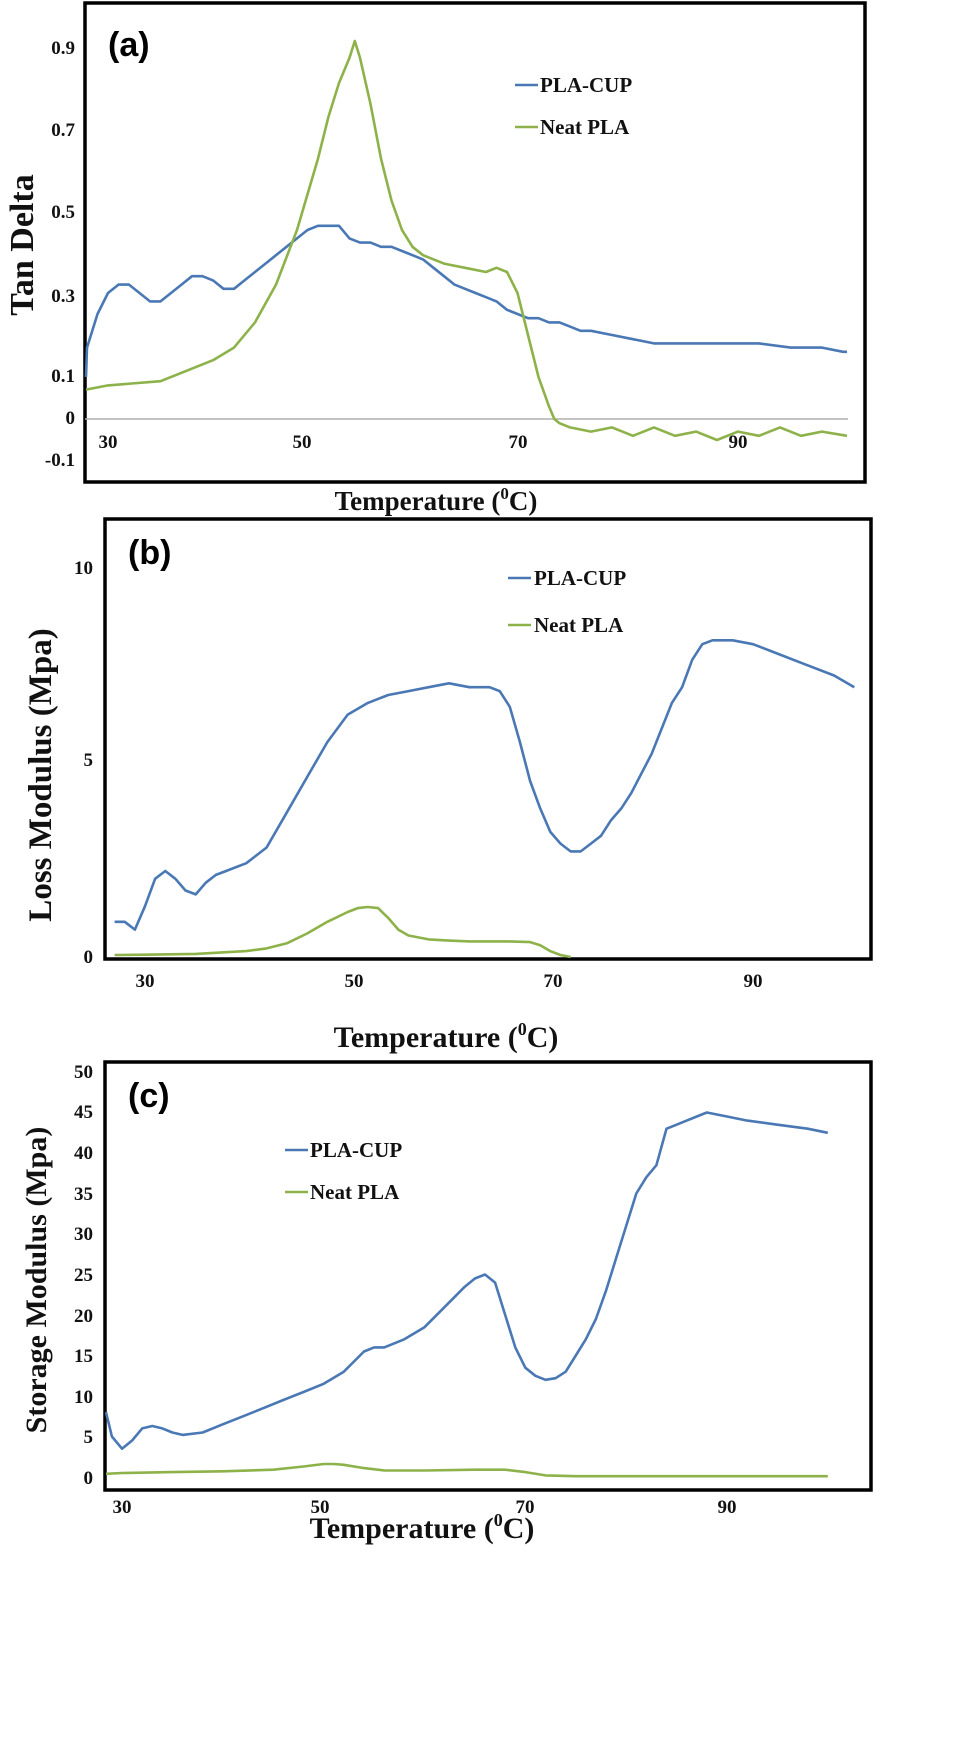  Describe the element at coordinates (63, 296) in the screenshot. I see `y-tick-label: 0.3` at that location.